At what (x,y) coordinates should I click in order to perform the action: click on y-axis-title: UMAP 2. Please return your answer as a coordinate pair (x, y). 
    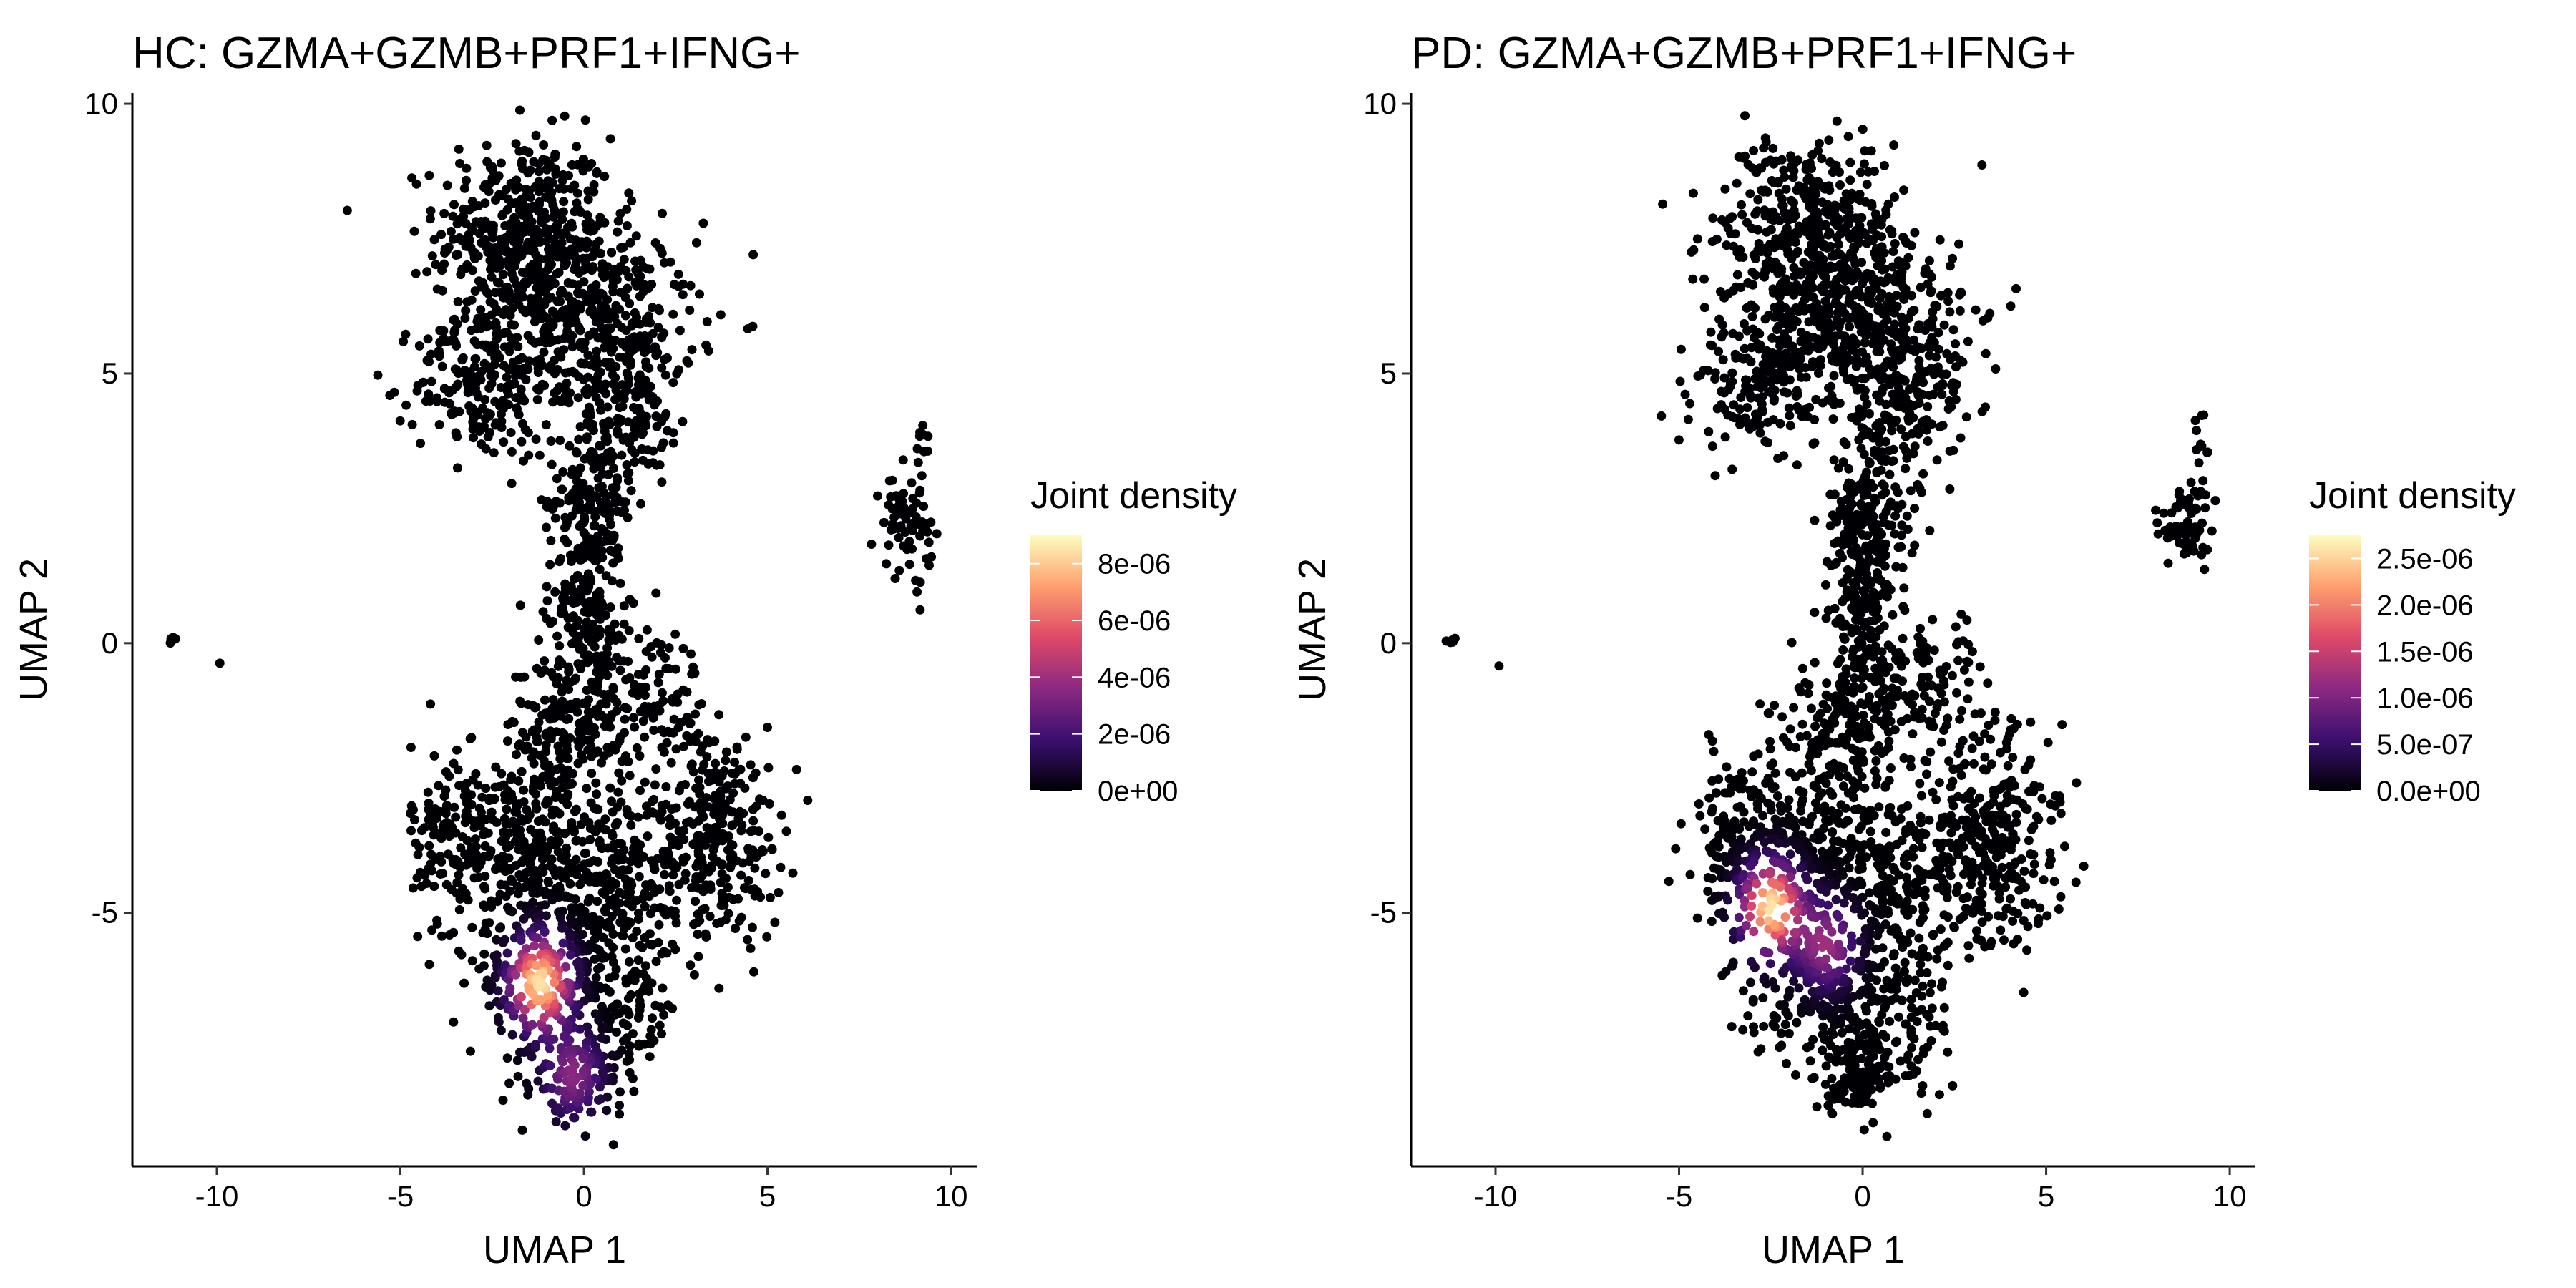
    Looking at the image, I should click on (33, 629).